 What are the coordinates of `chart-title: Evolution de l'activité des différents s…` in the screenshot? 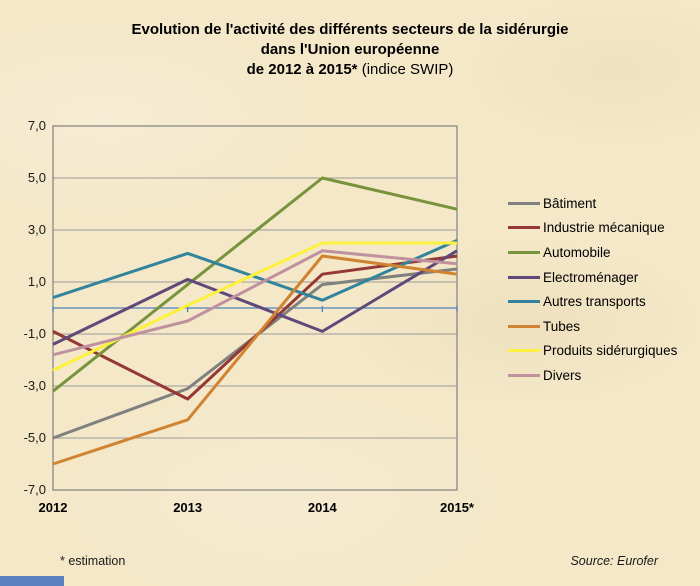 It's located at (350, 50).